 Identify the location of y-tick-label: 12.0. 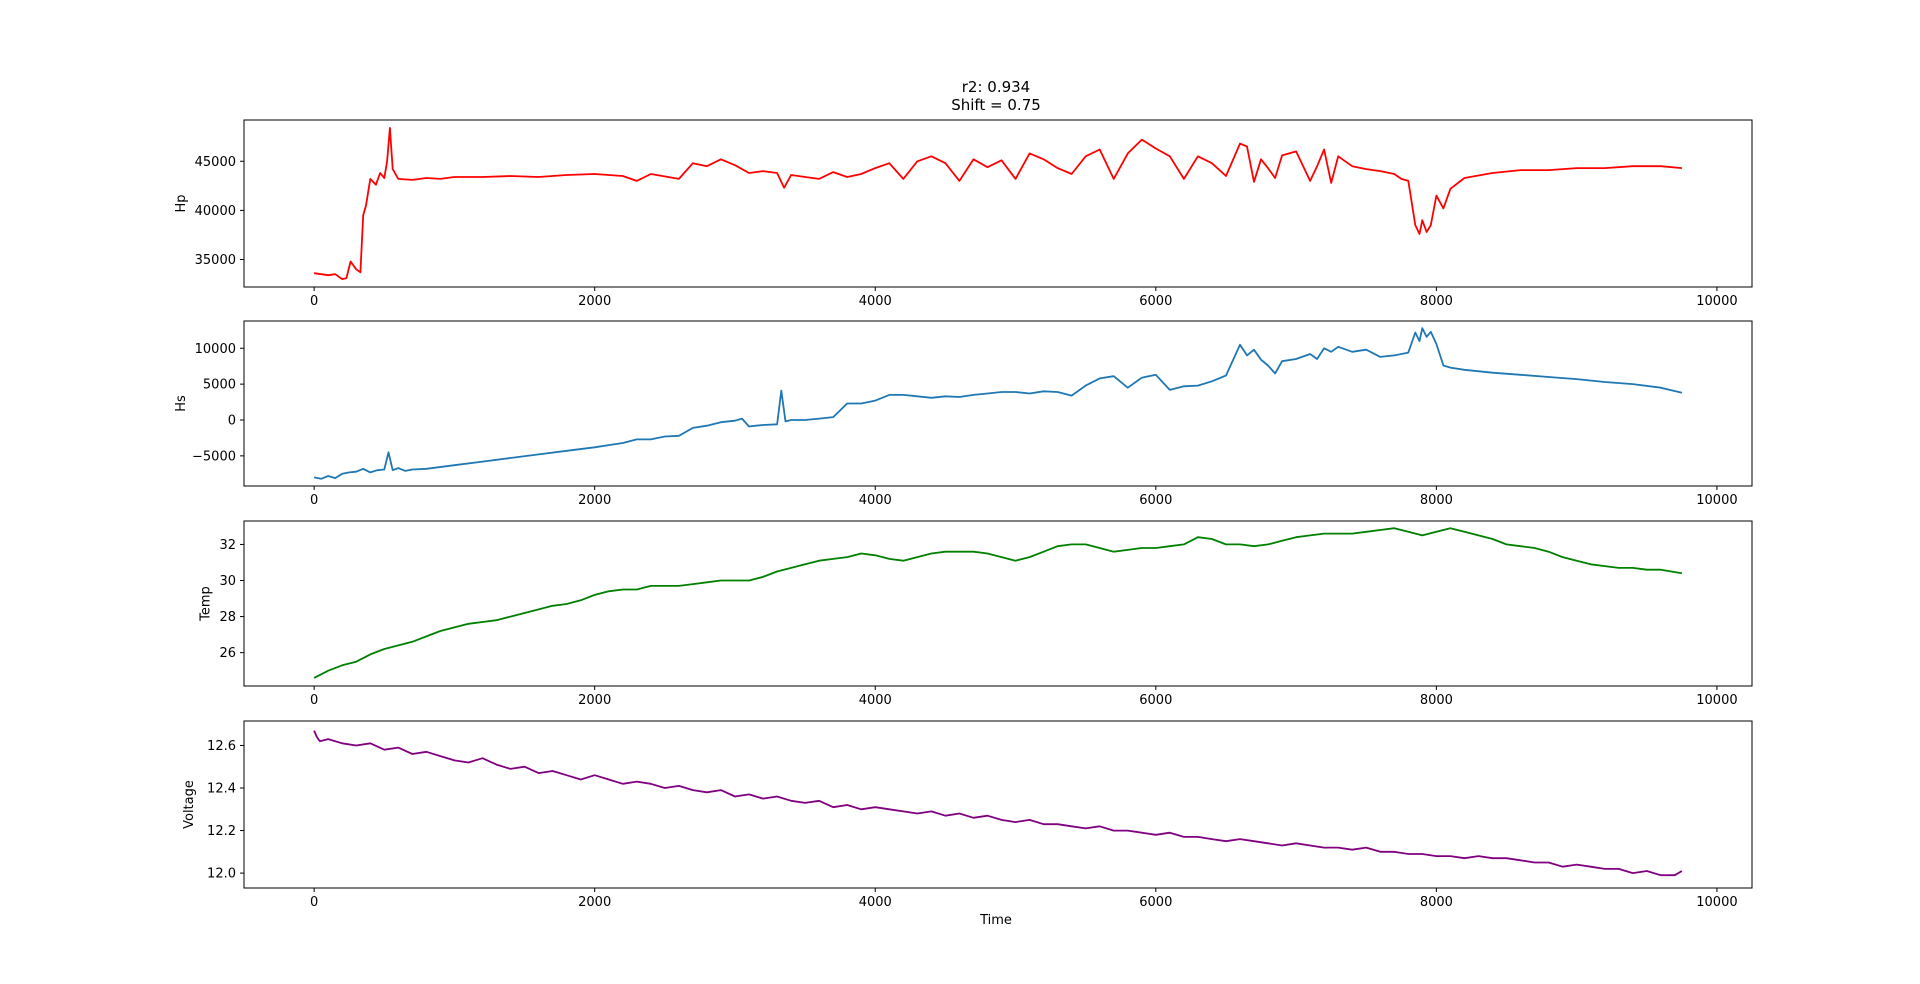
(221, 874).